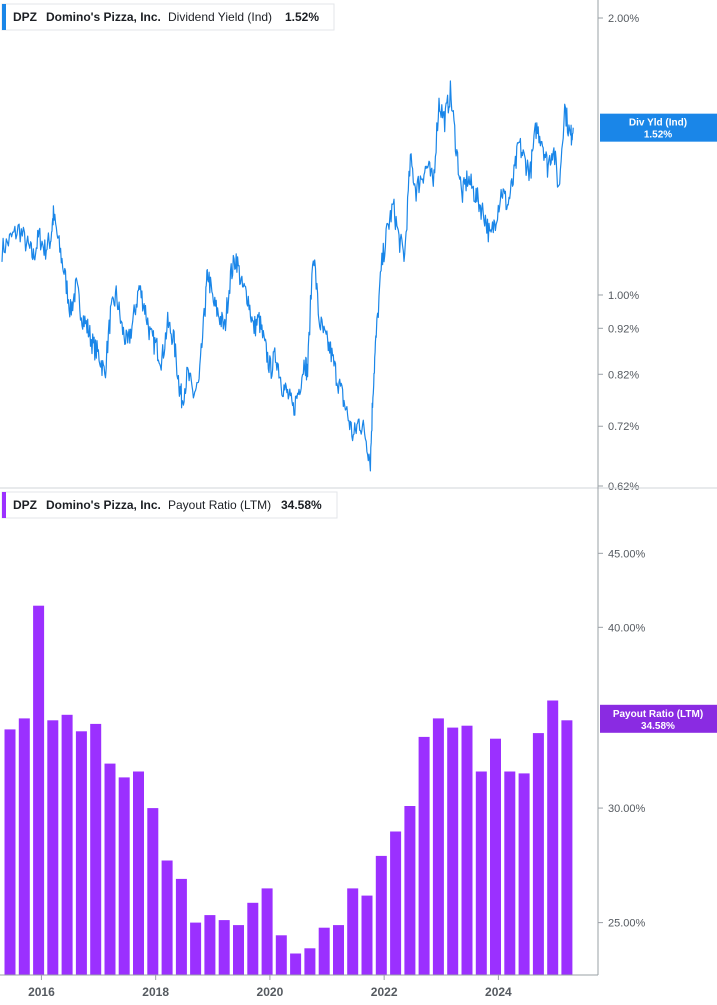 The height and width of the screenshot is (1005, 717). What do you see at coordinates (627, 924) in the screenshot?
I see `payout-tick-label: 25.00%` at bounding box center [627, 924].